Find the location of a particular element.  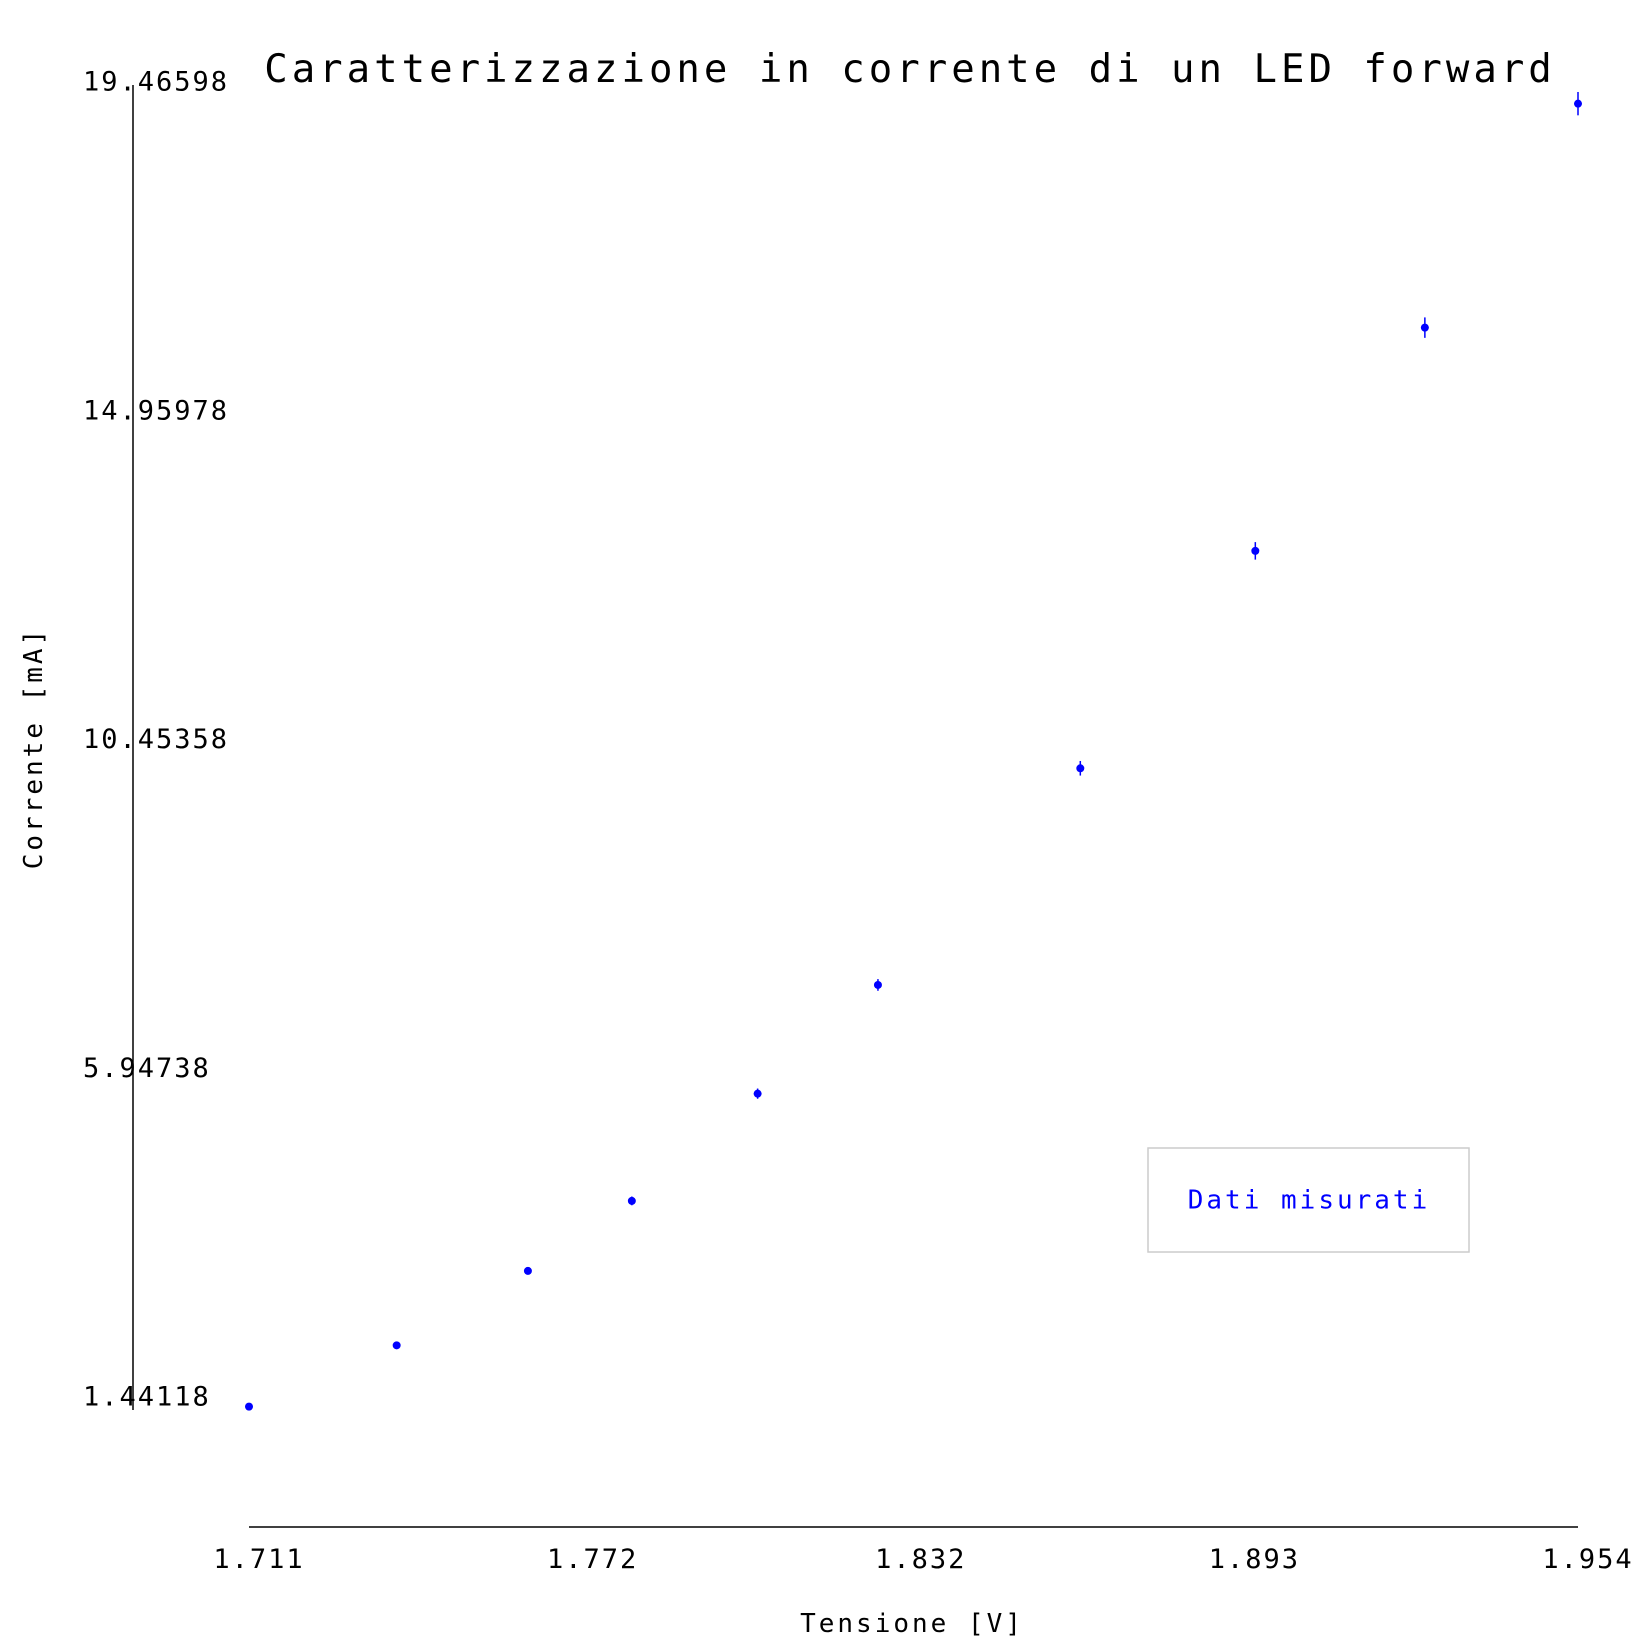

y-tick-labels: 1.44118 5.94738 10.45358 14.95978 19.46598 is located at coordinates (156, 740).